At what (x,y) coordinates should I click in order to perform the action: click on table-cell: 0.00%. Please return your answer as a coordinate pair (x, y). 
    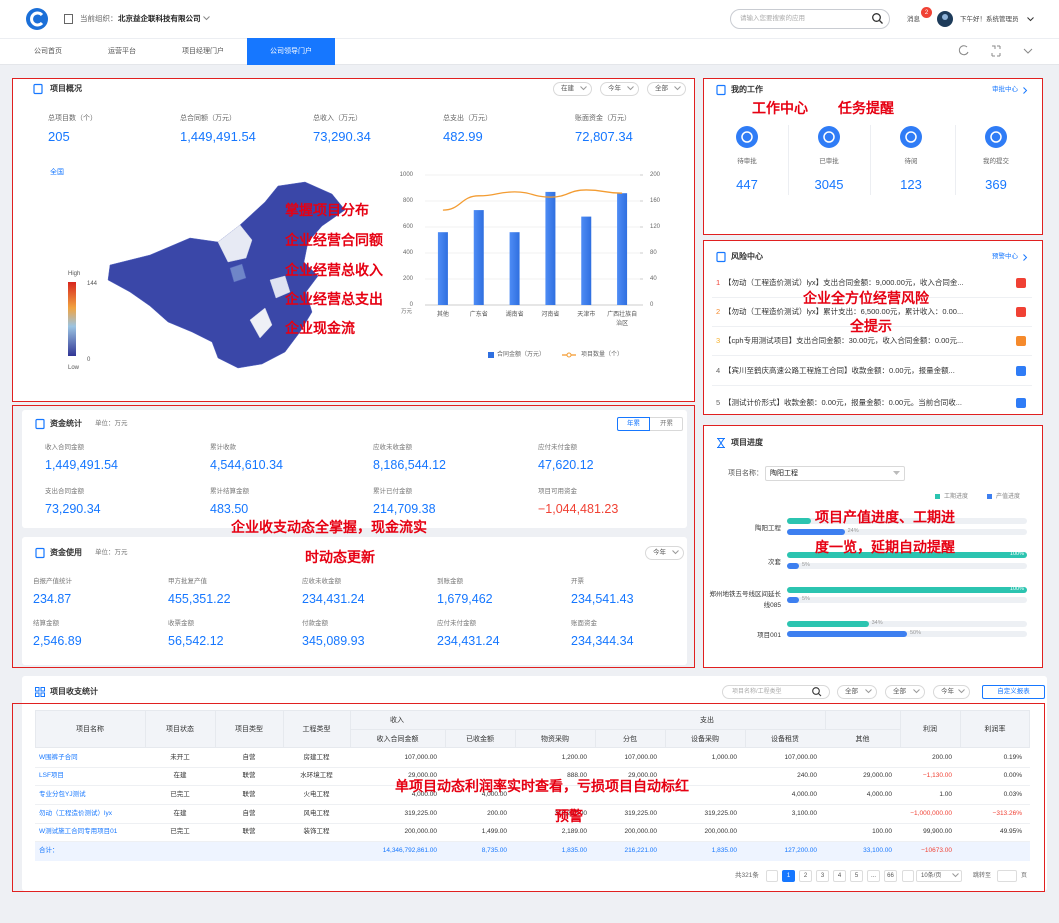
    Looking at the image, I should click on (1012, 775).